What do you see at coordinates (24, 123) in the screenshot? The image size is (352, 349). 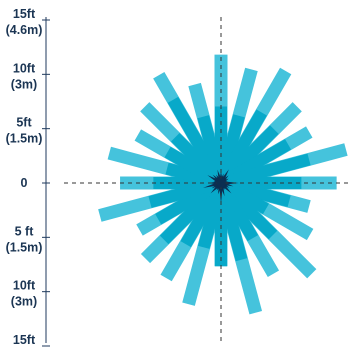 I see `y-tick-label: 5ft` at bounding box center [24, 123].